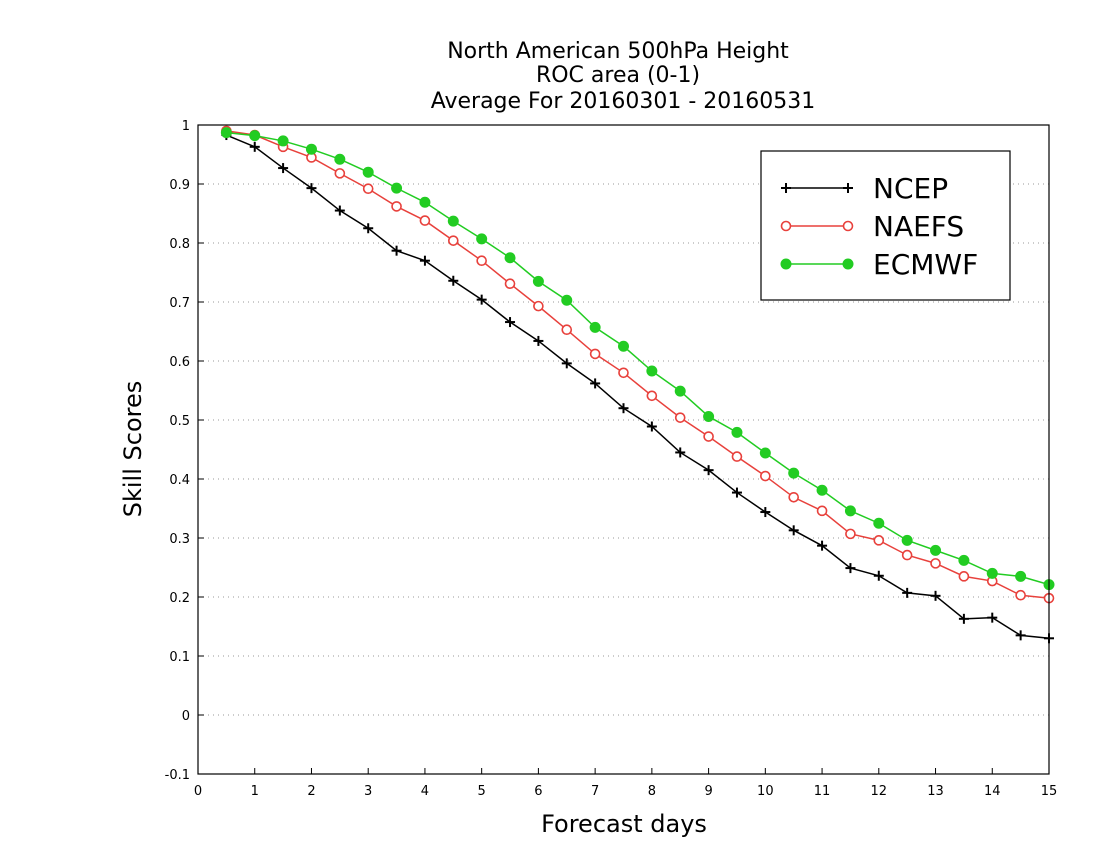 This screenshot has width=1100, height=855. I want to click on y-tick-label: 0.9, so click(179, 185).